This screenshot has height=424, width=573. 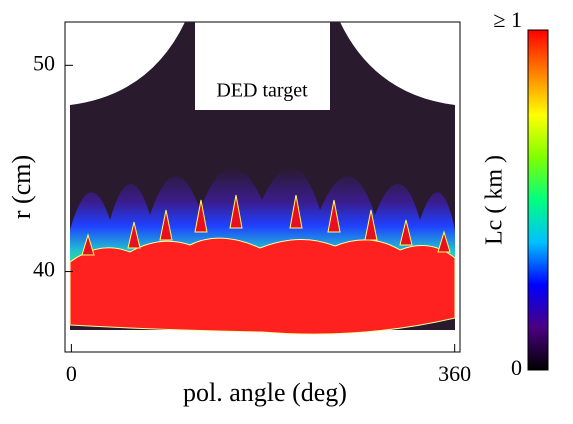 I want to click on colorbar-label: Lc ( km ), so click(x=495, y=200).